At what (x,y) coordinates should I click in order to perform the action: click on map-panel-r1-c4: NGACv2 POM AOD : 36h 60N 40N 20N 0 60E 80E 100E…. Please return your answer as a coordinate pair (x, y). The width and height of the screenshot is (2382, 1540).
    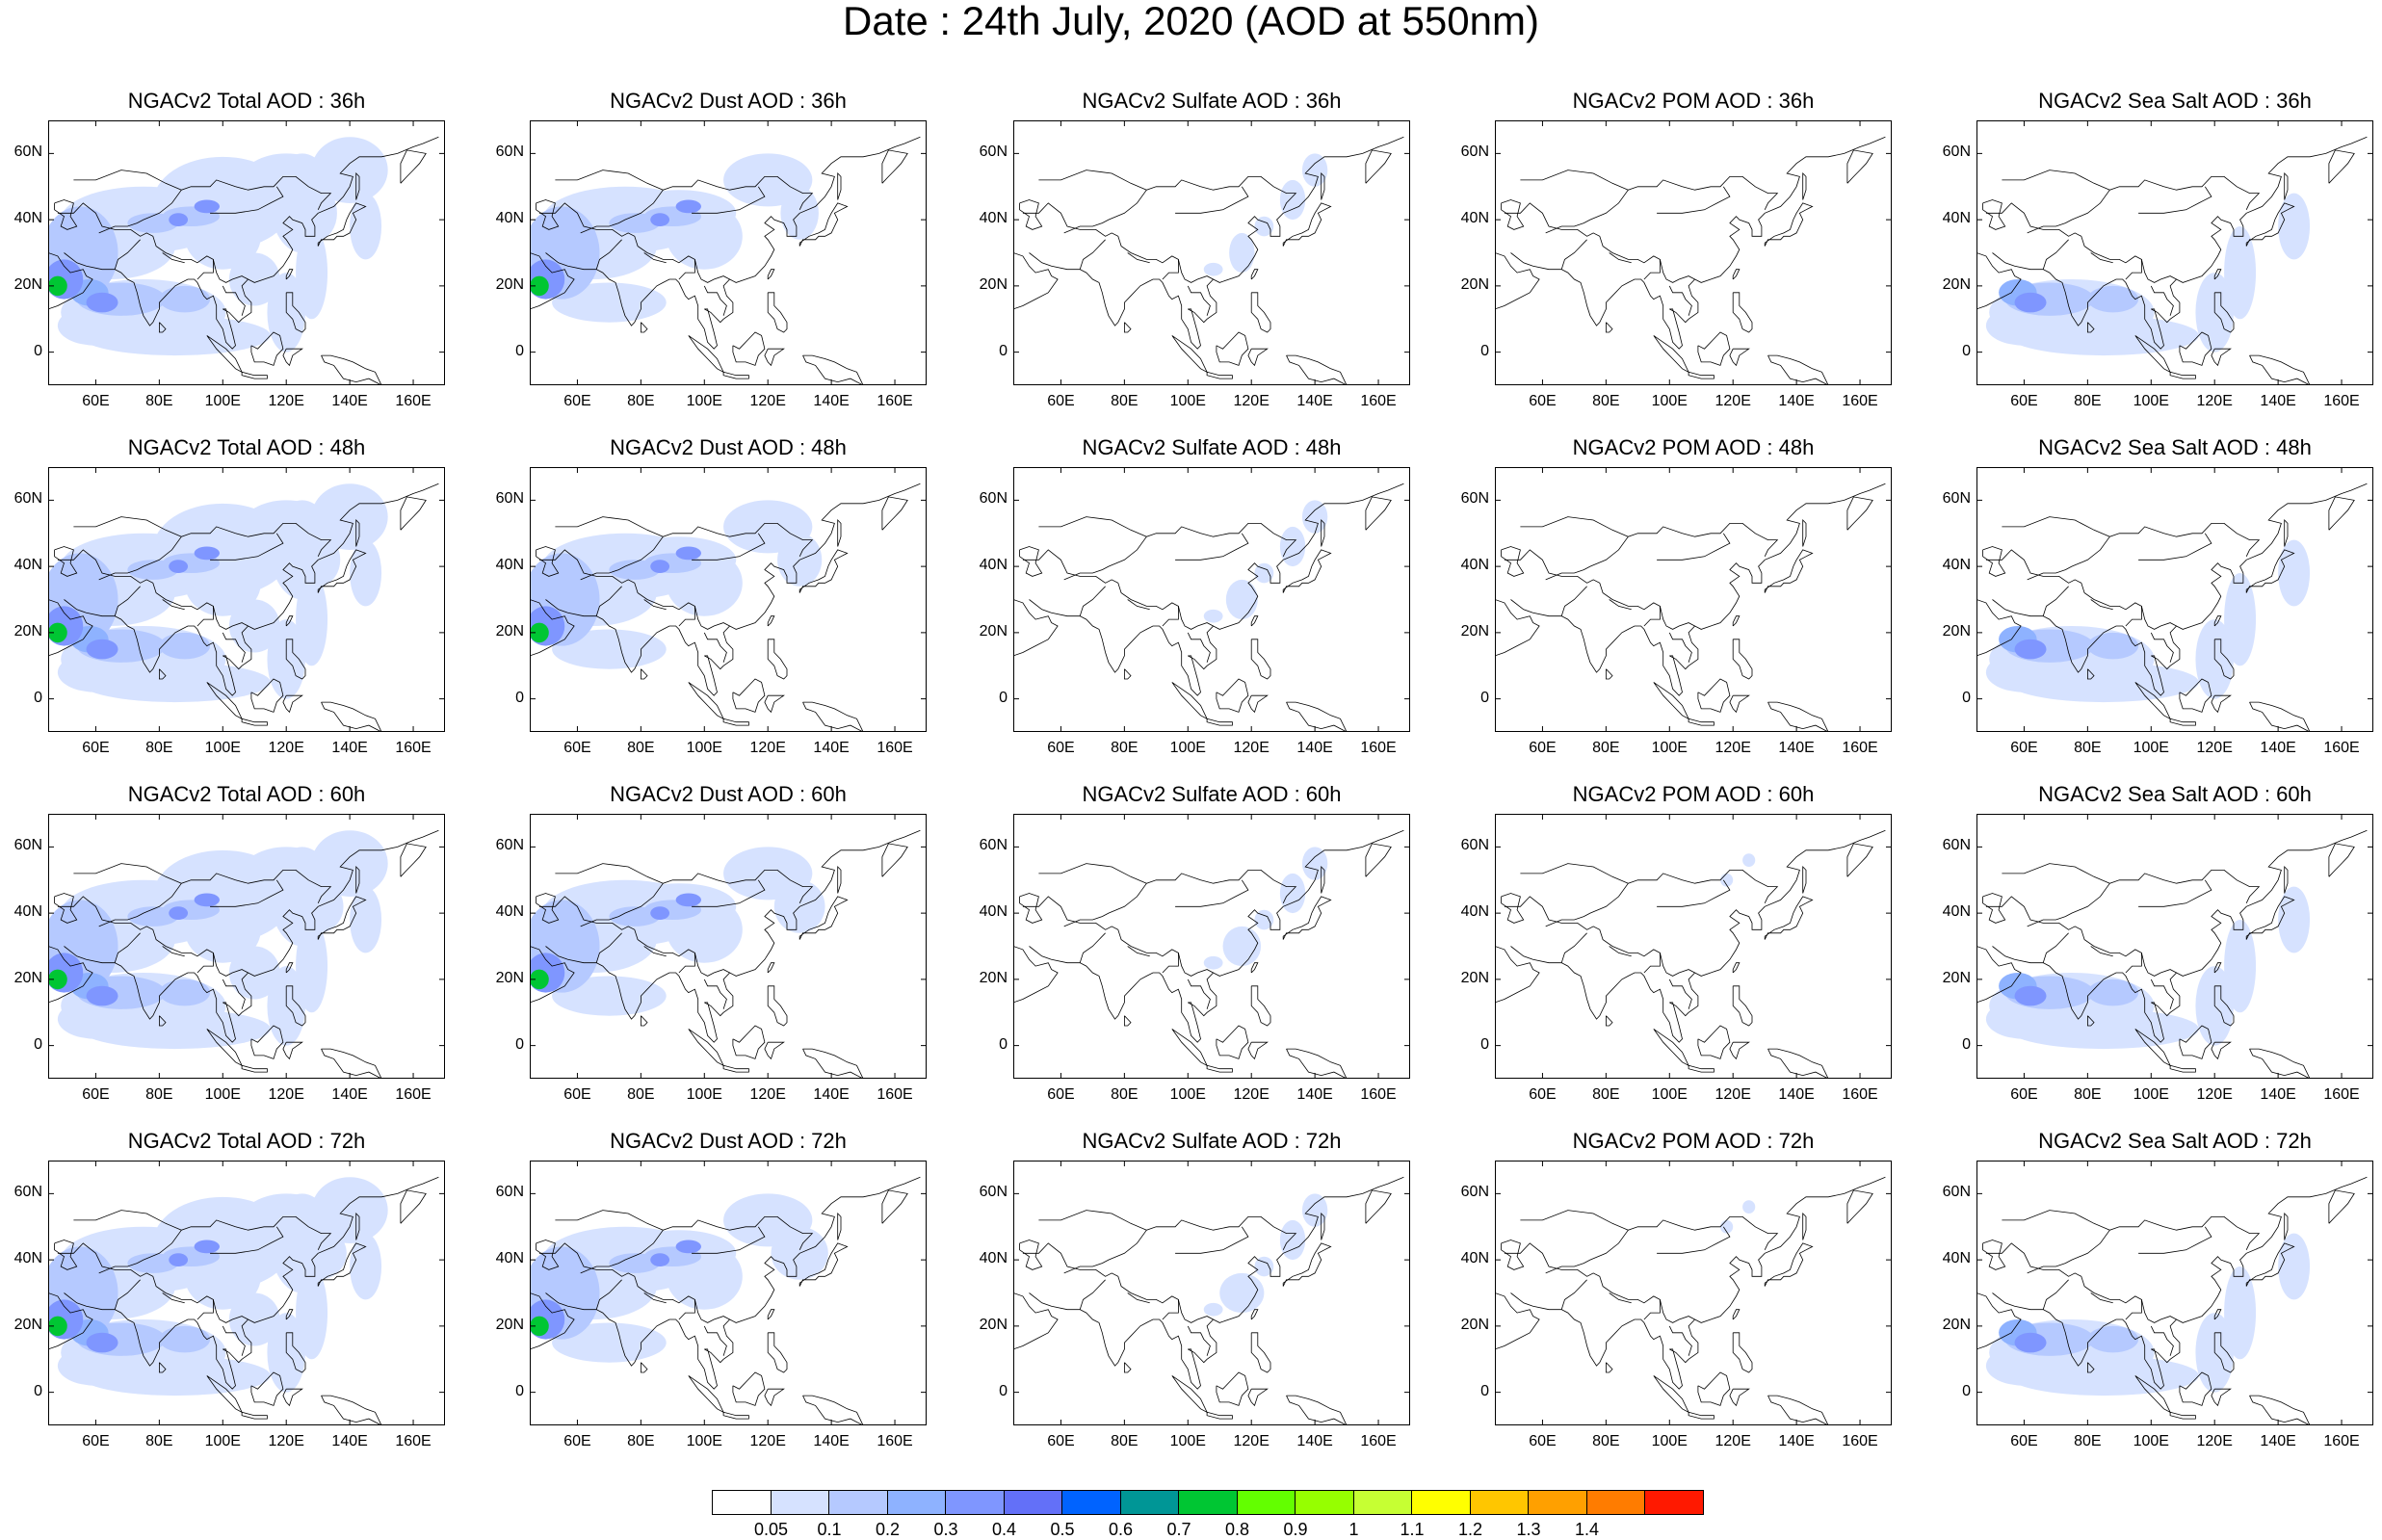
    Looking at the image, I should click on (1676, 243).